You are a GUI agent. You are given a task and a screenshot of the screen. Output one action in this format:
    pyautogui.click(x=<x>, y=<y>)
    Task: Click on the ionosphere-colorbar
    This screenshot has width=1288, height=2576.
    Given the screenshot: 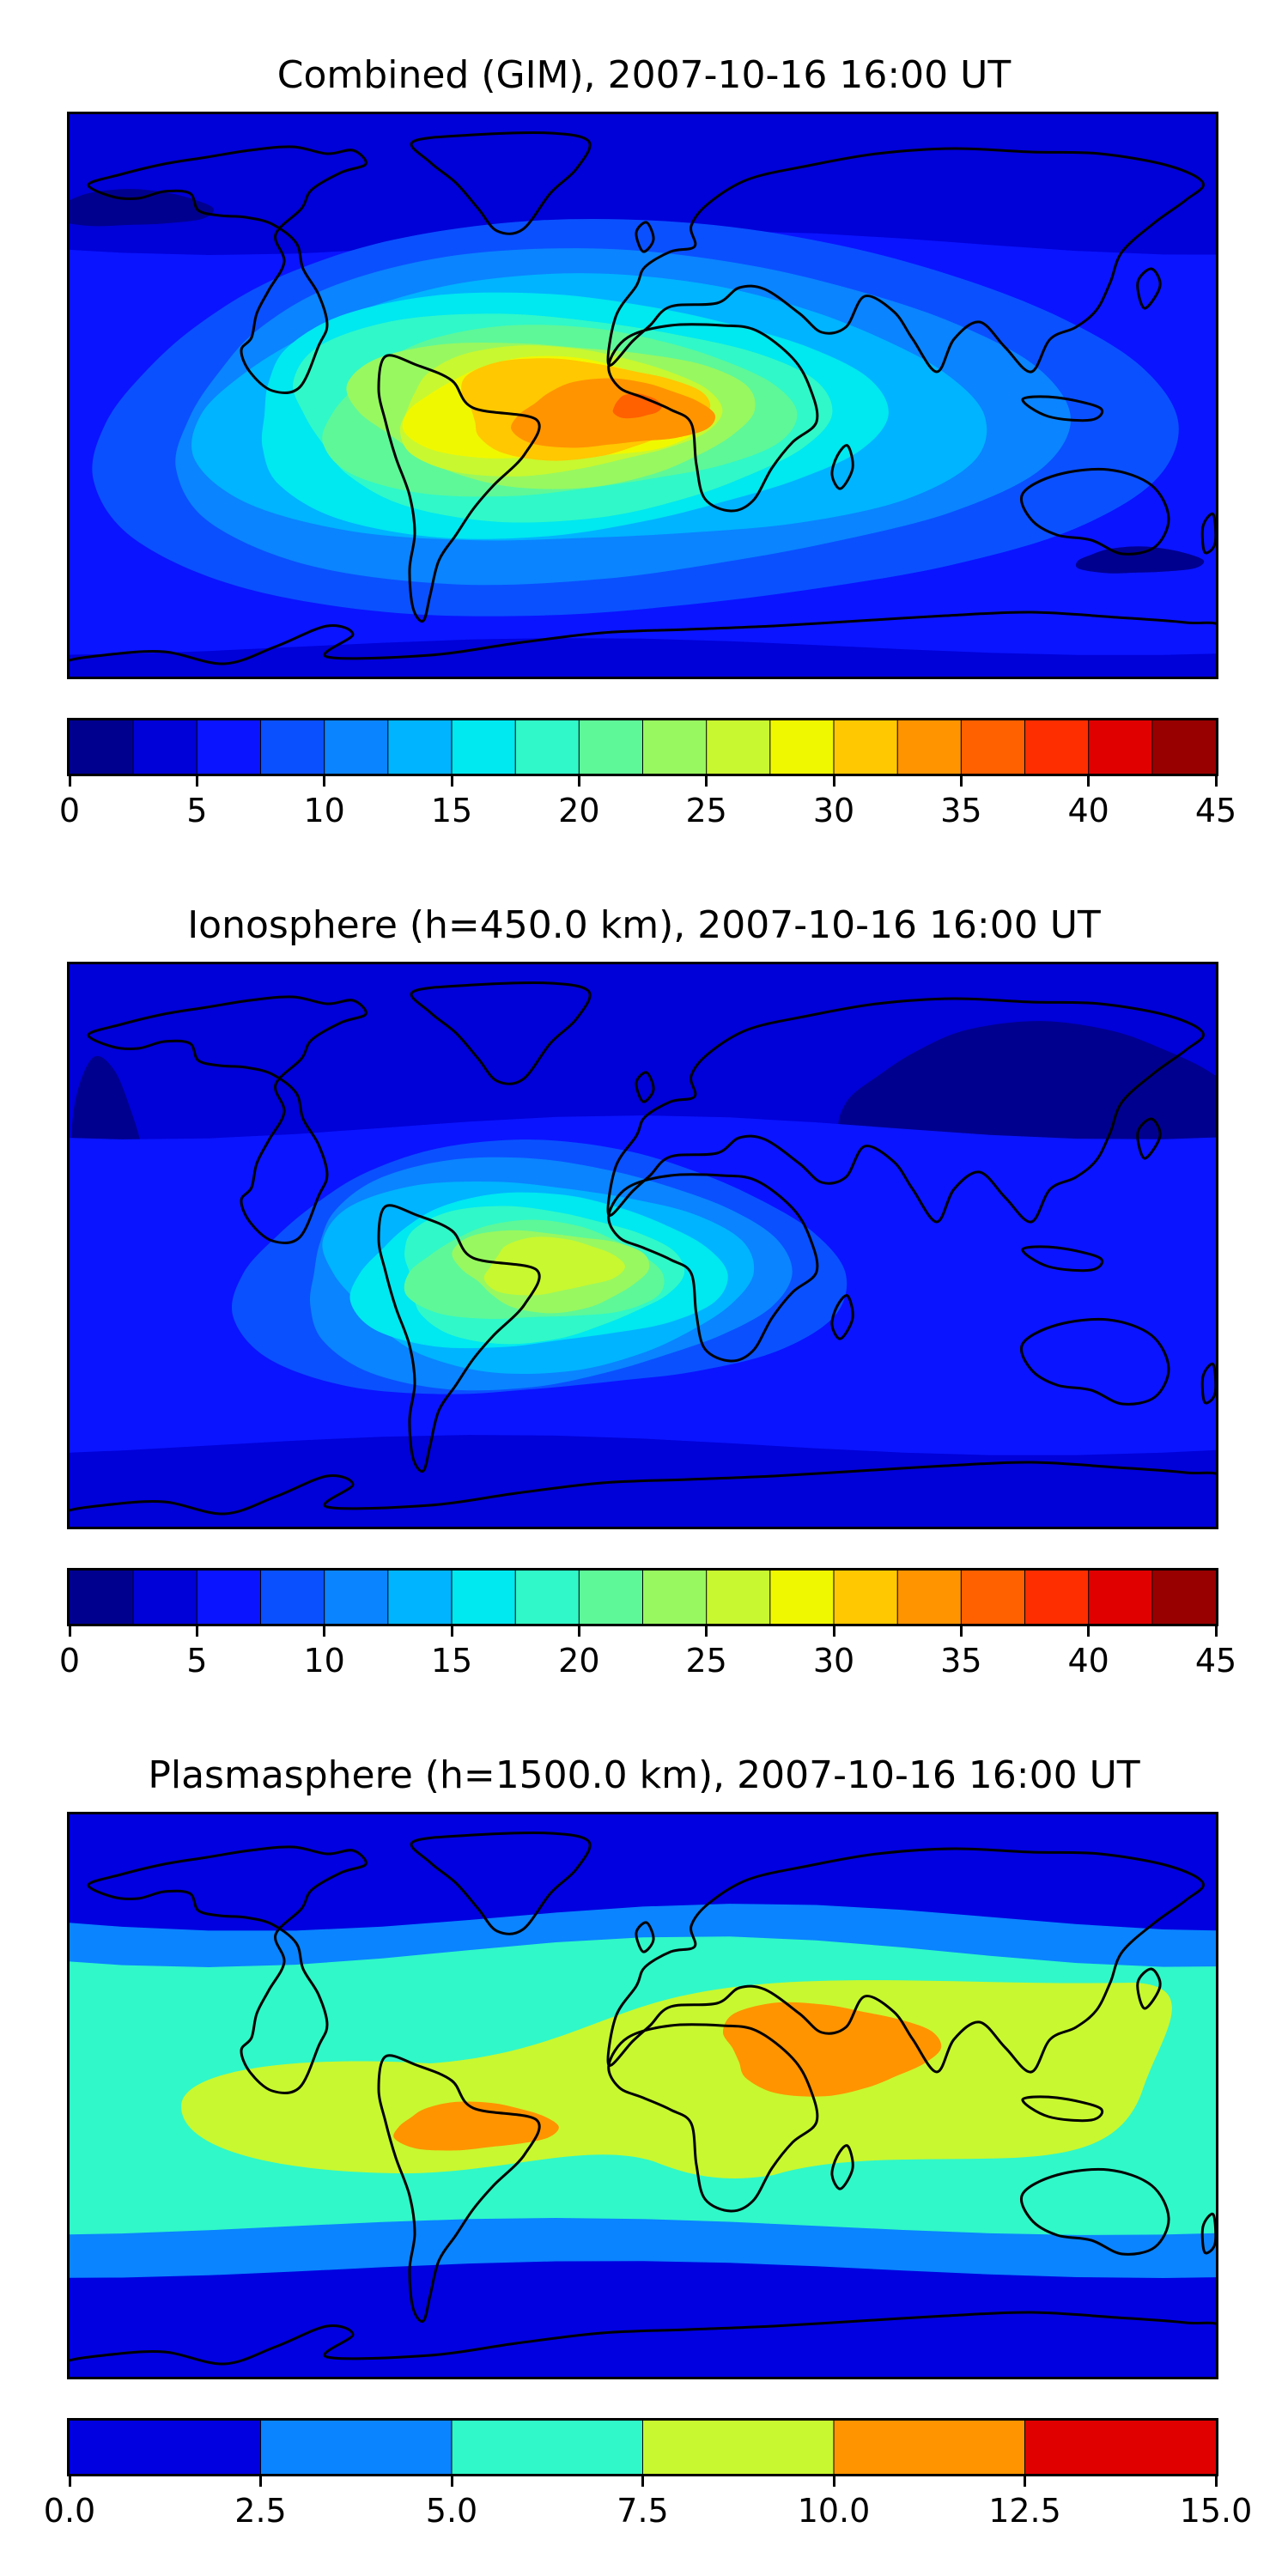 What is the action you would take?
    pyautogui.click(x=642, y=1597)
    